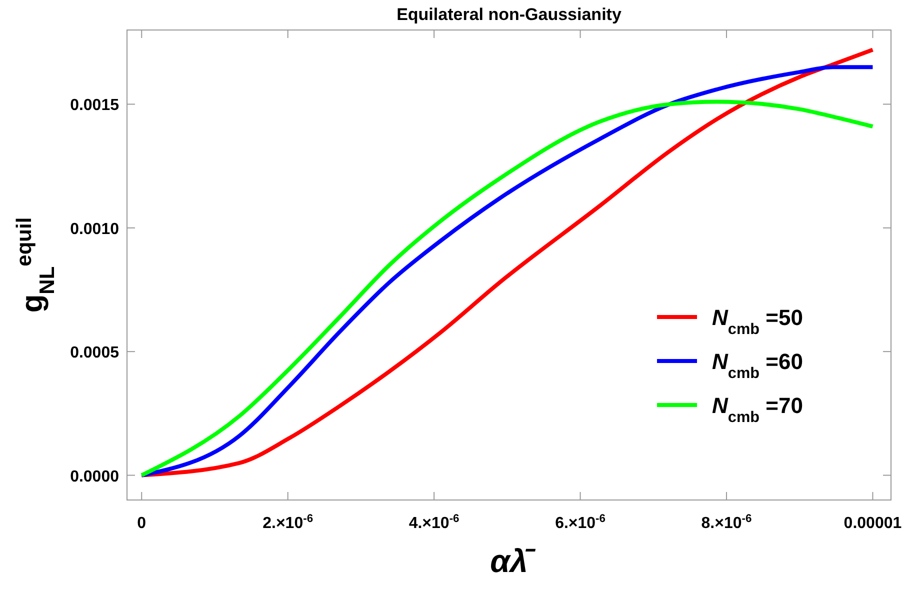 The image size is (913, 592). Describe the element at coordinates (288, 522) in the screenshot. I see `x-tick-label: 2.×10$^{-6}$` at that location.